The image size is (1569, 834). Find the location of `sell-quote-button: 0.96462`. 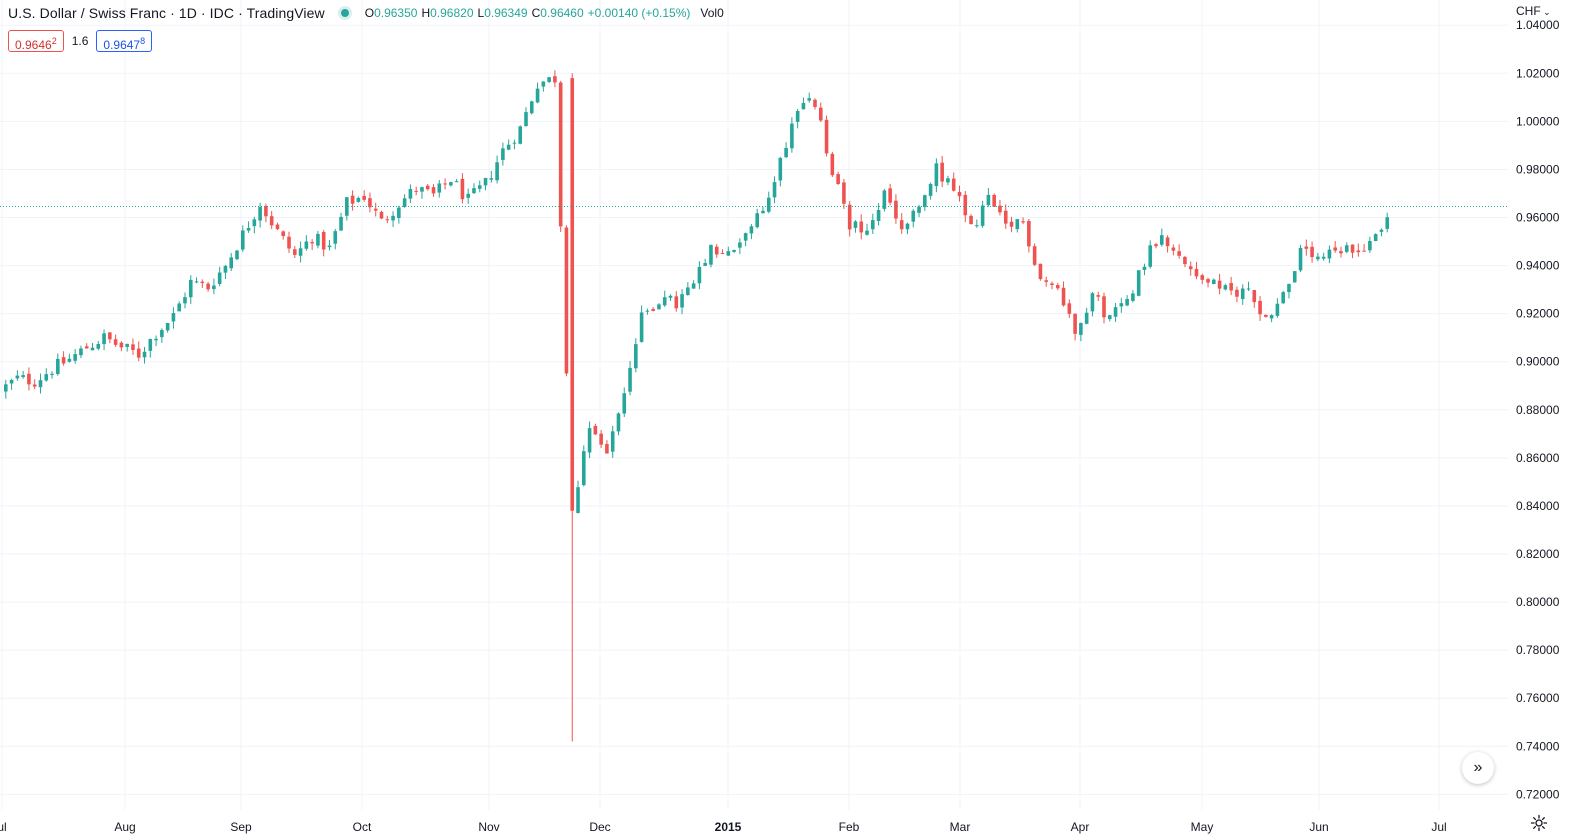

sell-quote-button: 0.96462 is located at coordinates (36, 41).